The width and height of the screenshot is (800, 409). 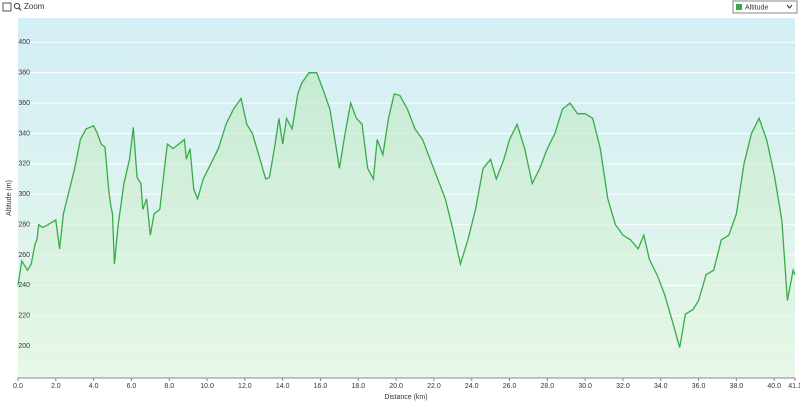 I want to click on x-tick-label: 40.0, so click(x=774, y=386).